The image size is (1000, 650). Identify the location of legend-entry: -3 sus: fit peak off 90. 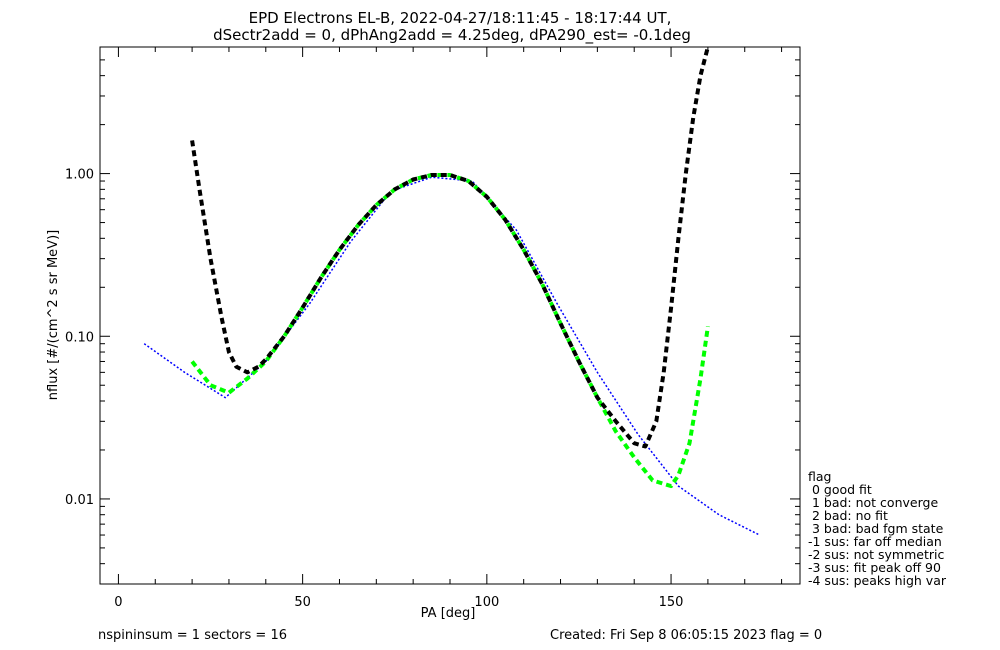
(874, 567).